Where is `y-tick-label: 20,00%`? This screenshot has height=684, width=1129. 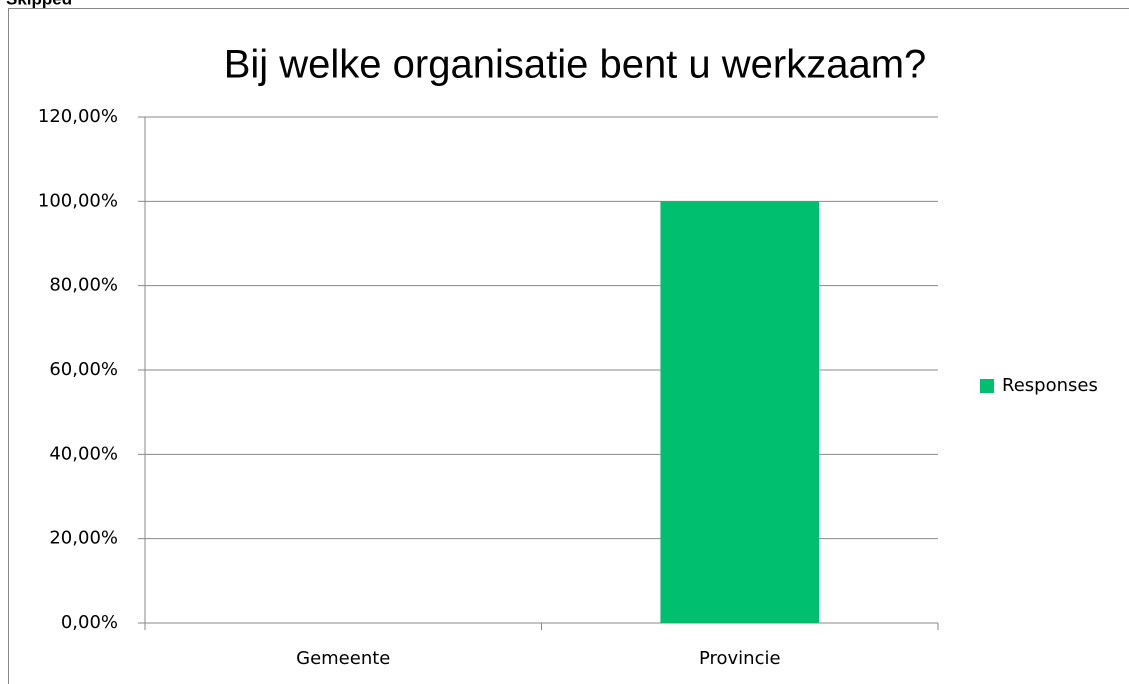
y-tick-label: 20,00% is located at coordinates (83, 538).